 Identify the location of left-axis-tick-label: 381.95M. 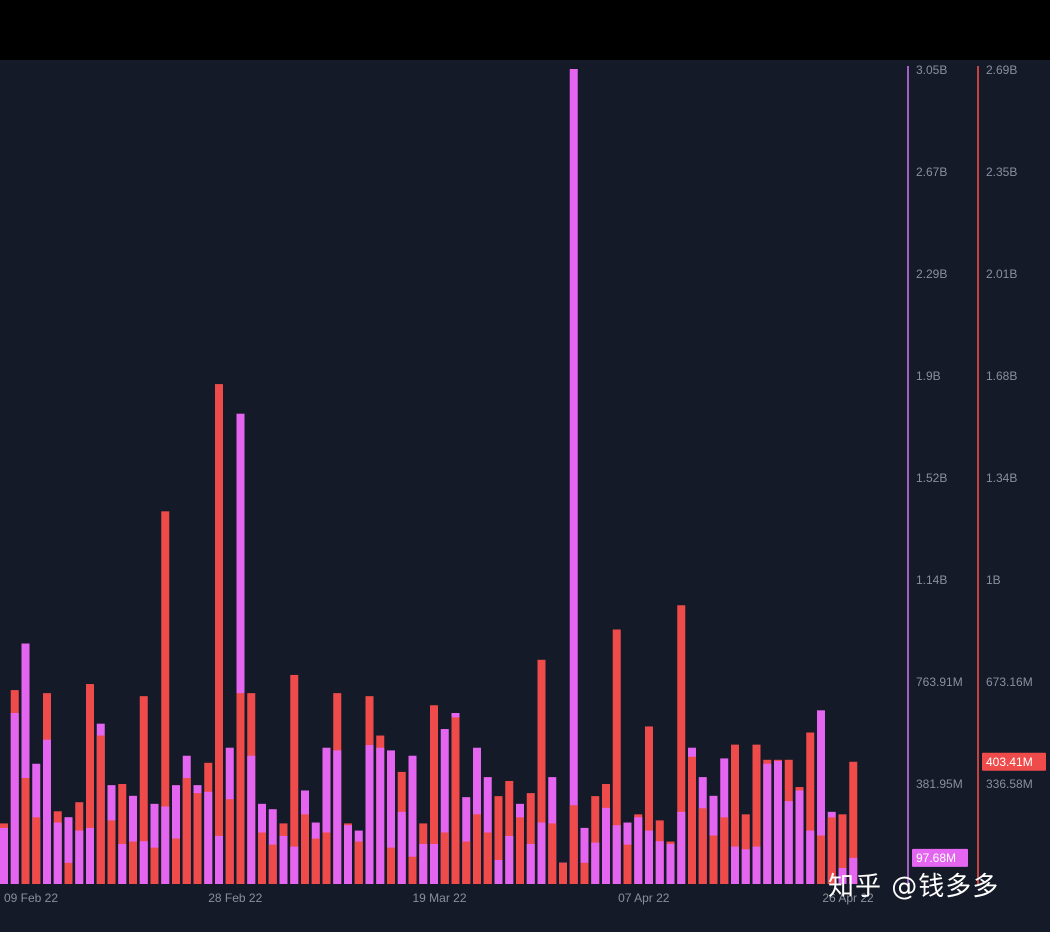
(939, 784).